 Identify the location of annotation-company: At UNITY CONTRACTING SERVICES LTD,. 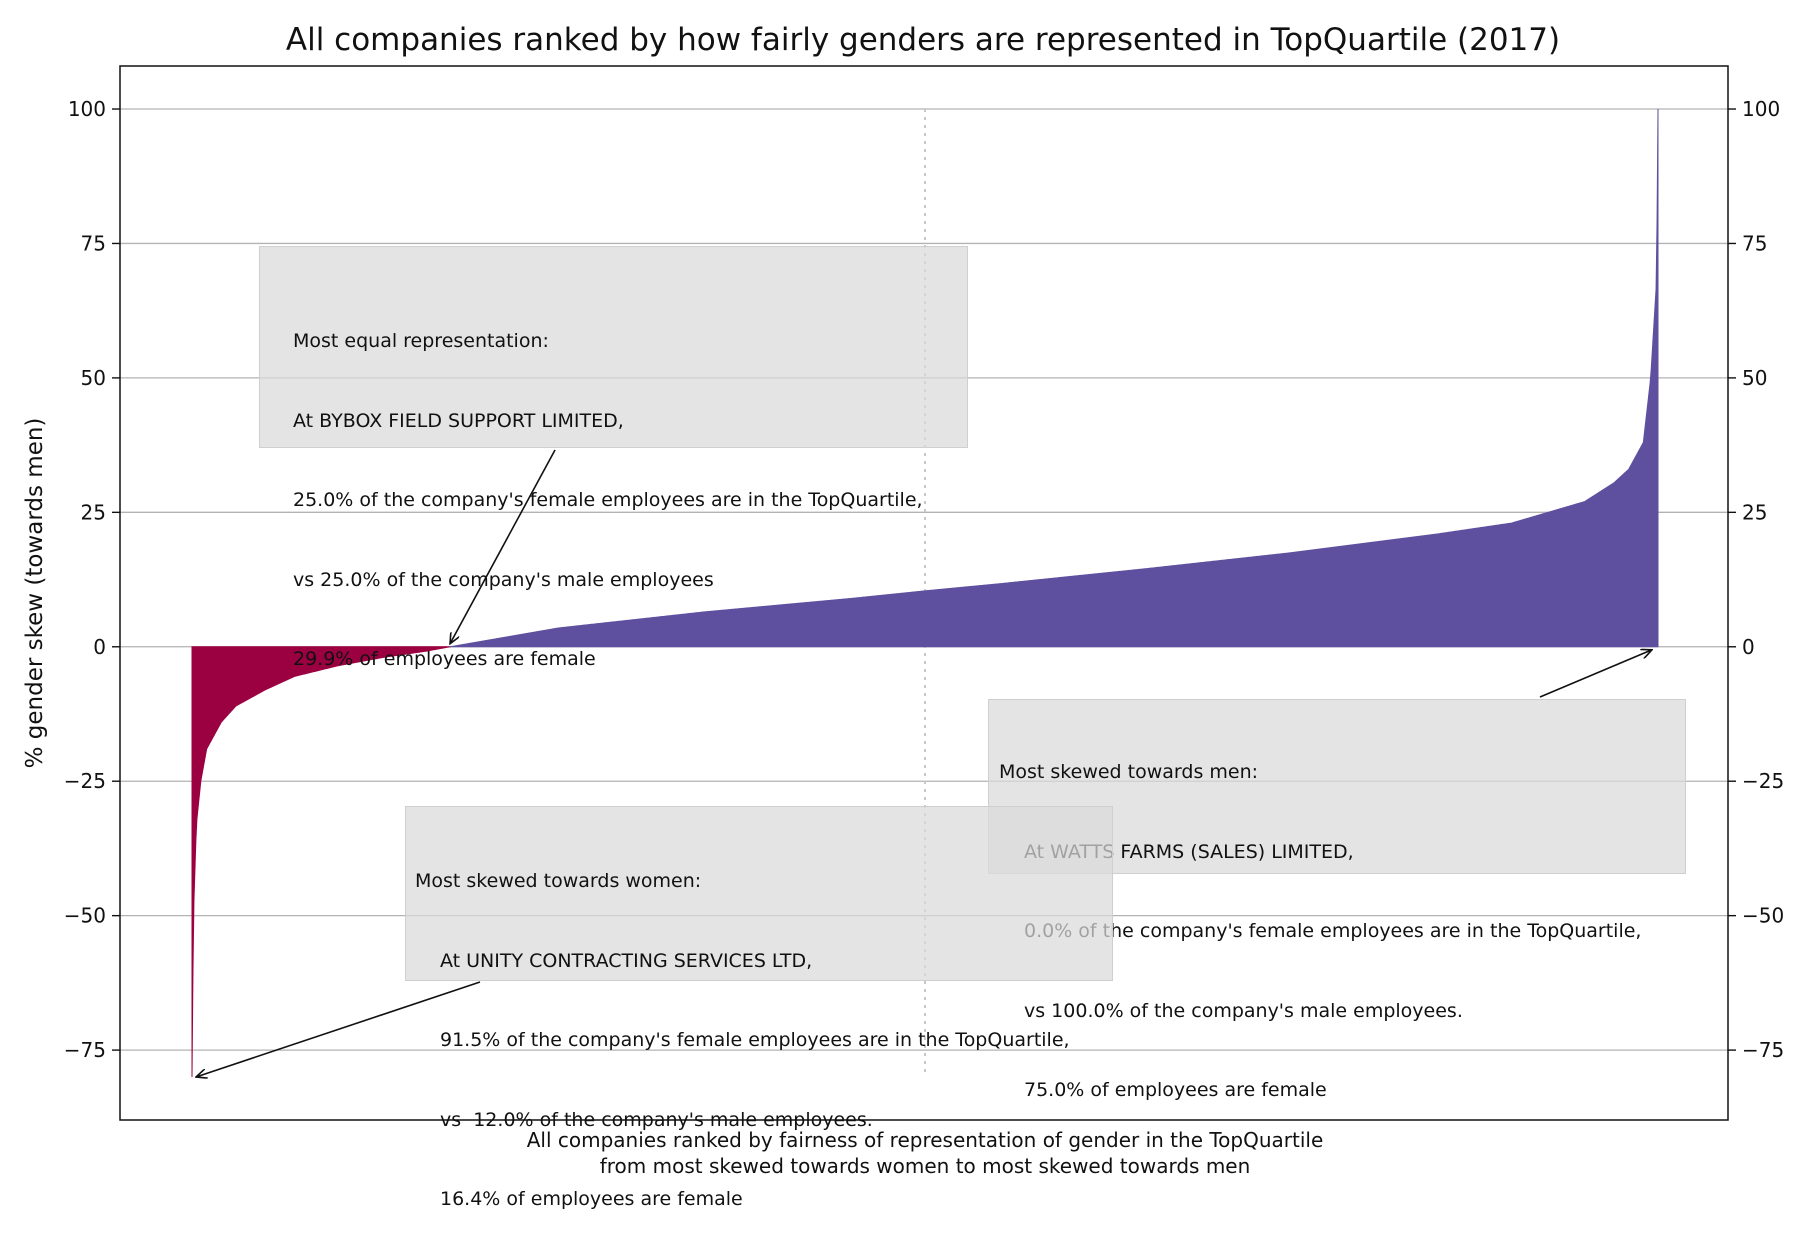
(626, 960).